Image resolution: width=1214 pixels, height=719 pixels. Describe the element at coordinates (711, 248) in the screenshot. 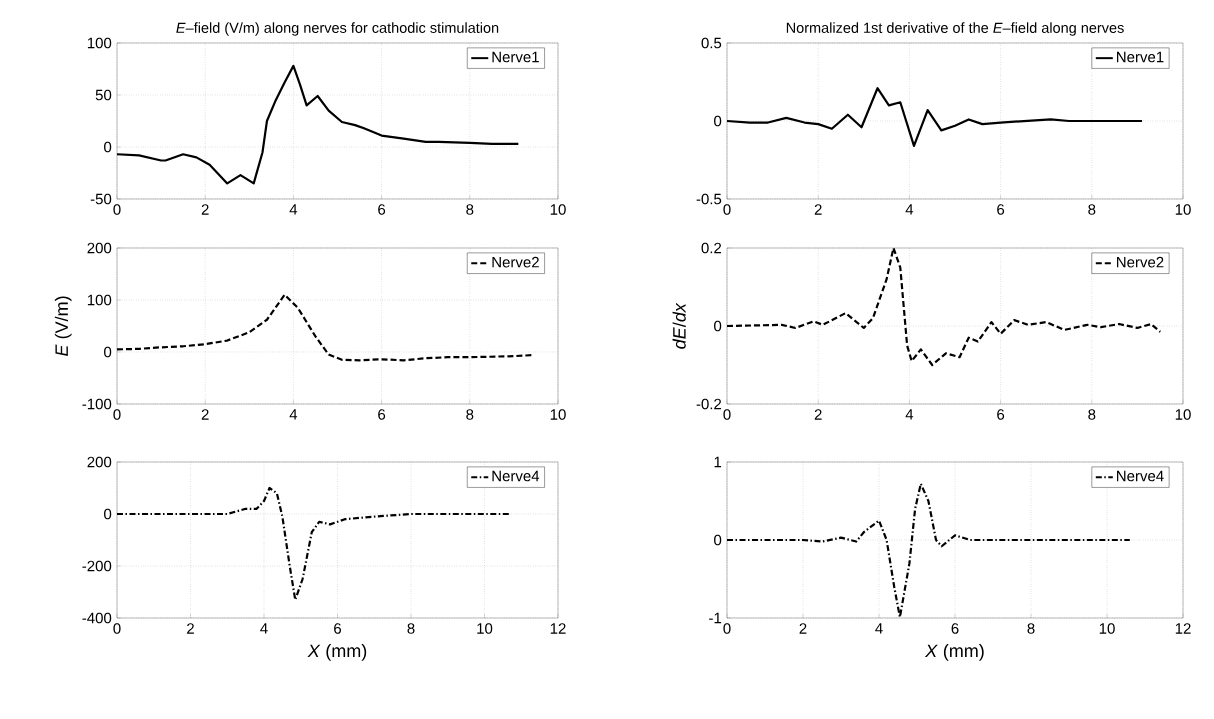

I see `y-tick-label: 0.2` at that location.